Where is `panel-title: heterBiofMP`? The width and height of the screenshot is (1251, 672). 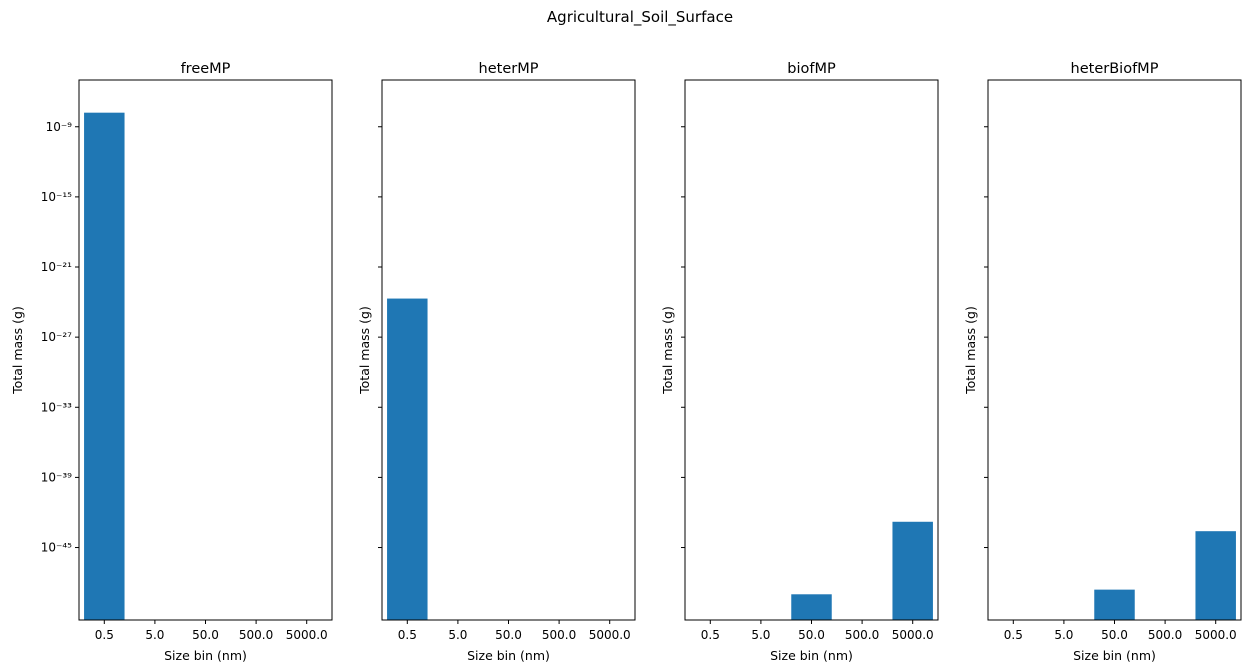
panel-title: heterBiofMP is located at coordinates (1115, 69).